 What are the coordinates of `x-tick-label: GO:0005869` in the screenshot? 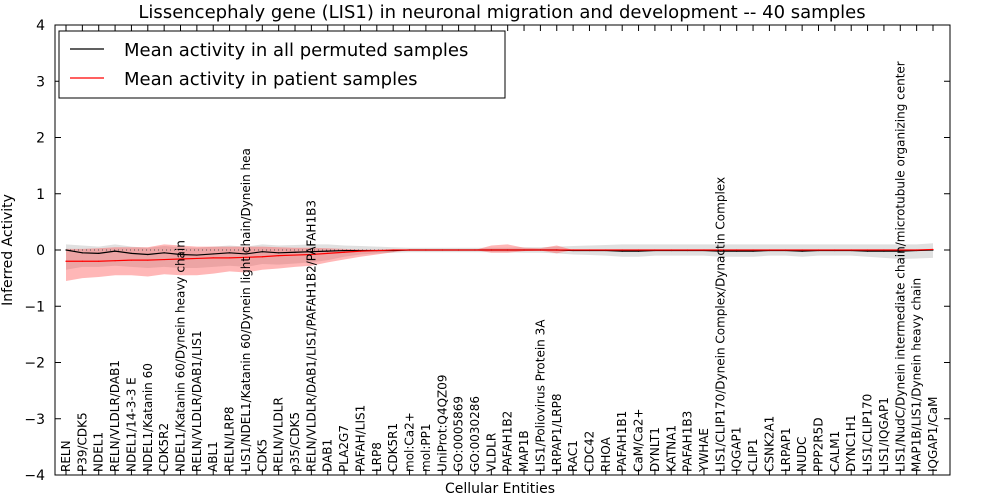 It's located at (459, 434).